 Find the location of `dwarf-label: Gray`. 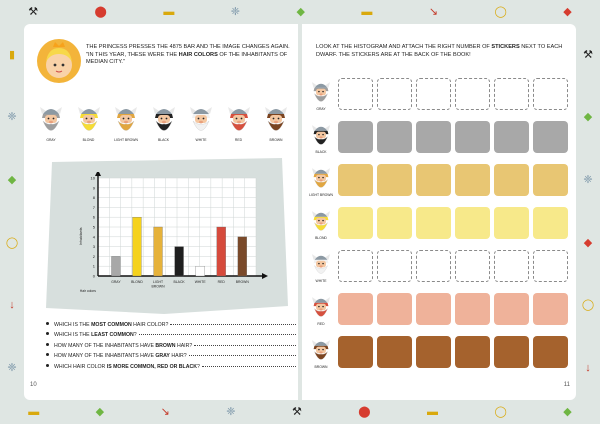

dwarf-label: Gray is located at coordinates (51, 140).